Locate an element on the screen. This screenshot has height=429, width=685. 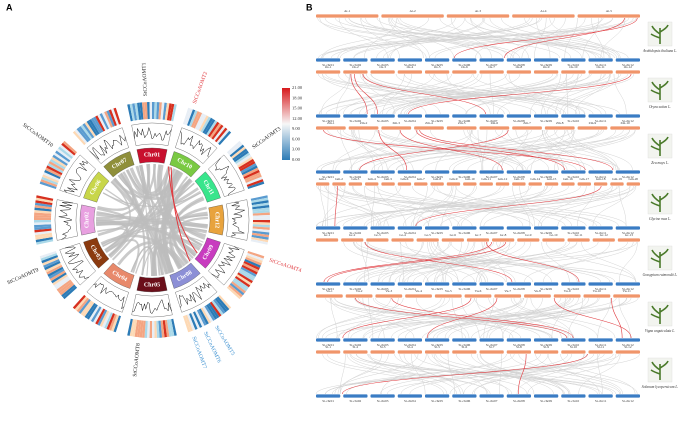
chromosome is located at coordinates (152, 284).